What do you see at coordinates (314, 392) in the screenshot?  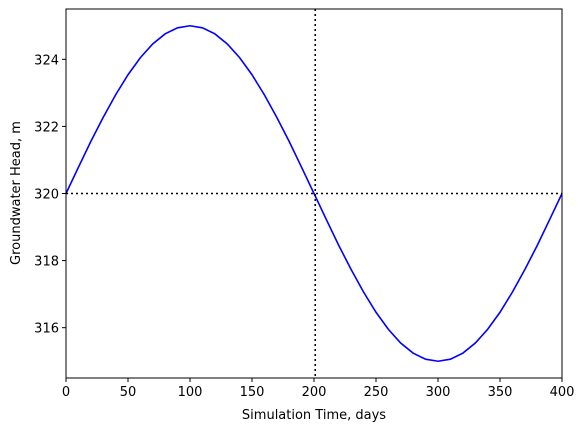 I see `x-tick-label: 200` at bounding box center [314, 392].